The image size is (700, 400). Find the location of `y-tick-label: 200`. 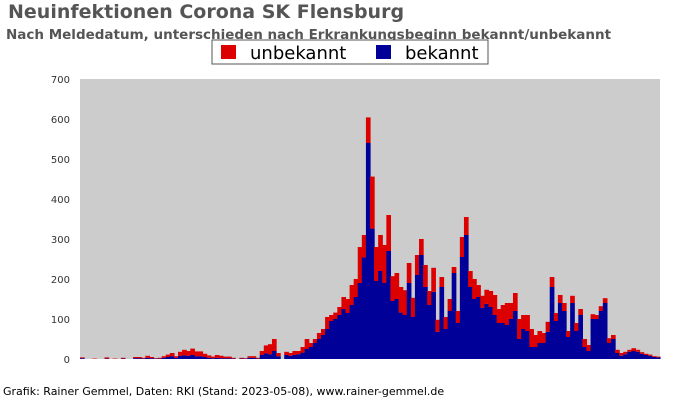

y-tick-label: 200 is located at coordinates (60, 280).